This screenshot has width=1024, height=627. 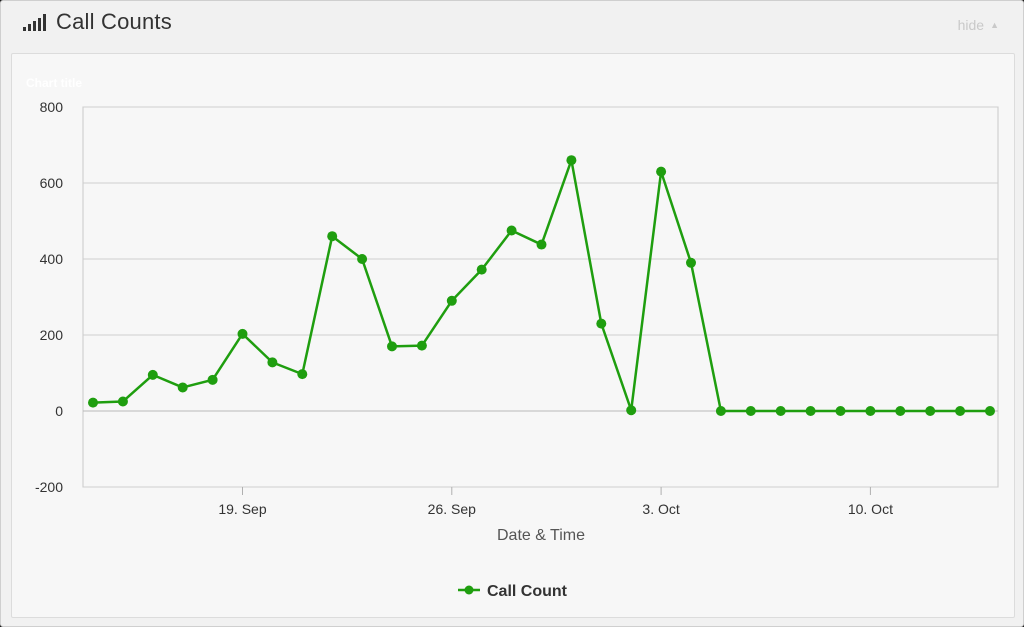 What do you see at coordinates (52, 259) in the screenshot?
I see `y-tick-label: 400` at bounding box center [52, 259].